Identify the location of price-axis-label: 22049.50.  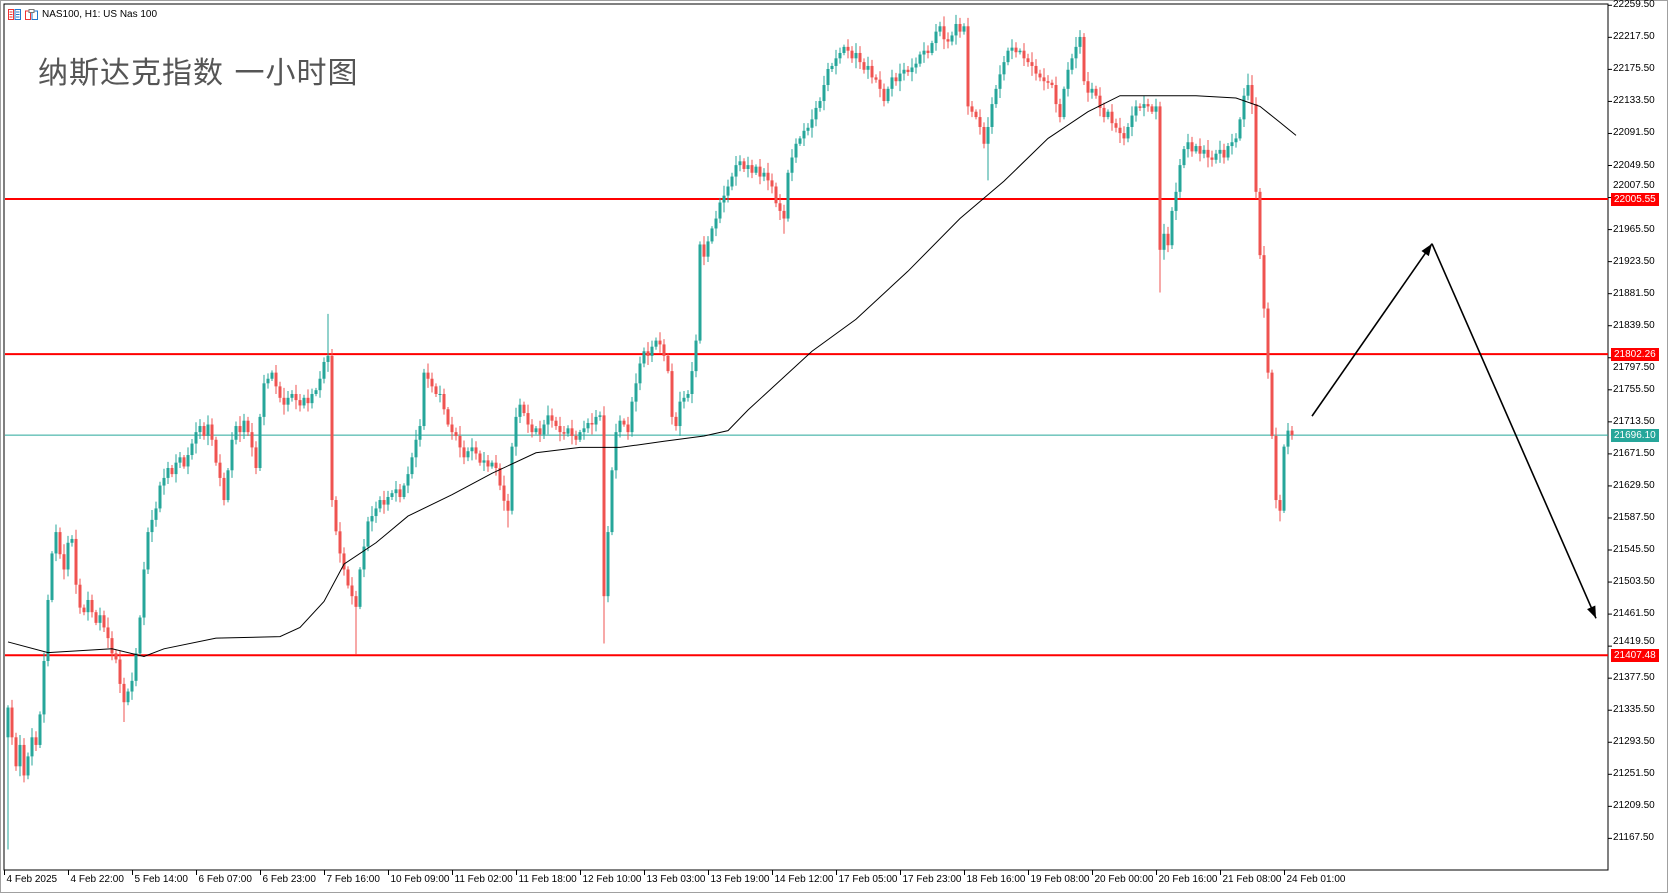
(1634, 165).